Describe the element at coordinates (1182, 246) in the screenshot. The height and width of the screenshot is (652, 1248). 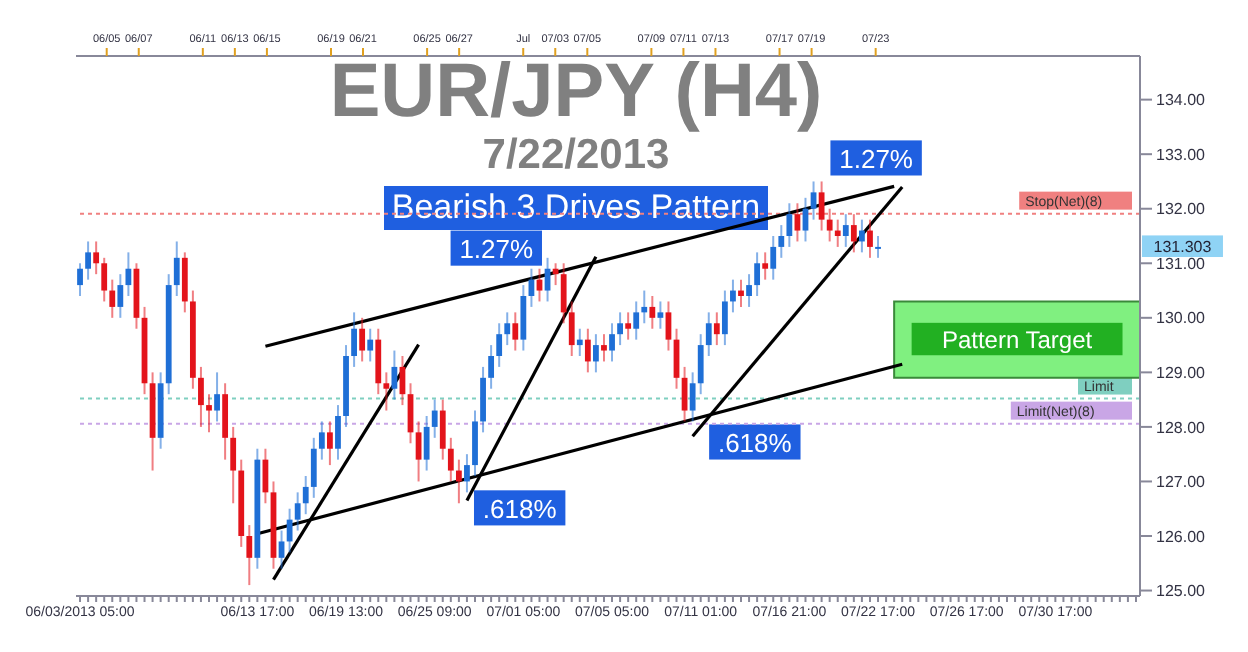
I see `label-tag: 131.303` at that location.